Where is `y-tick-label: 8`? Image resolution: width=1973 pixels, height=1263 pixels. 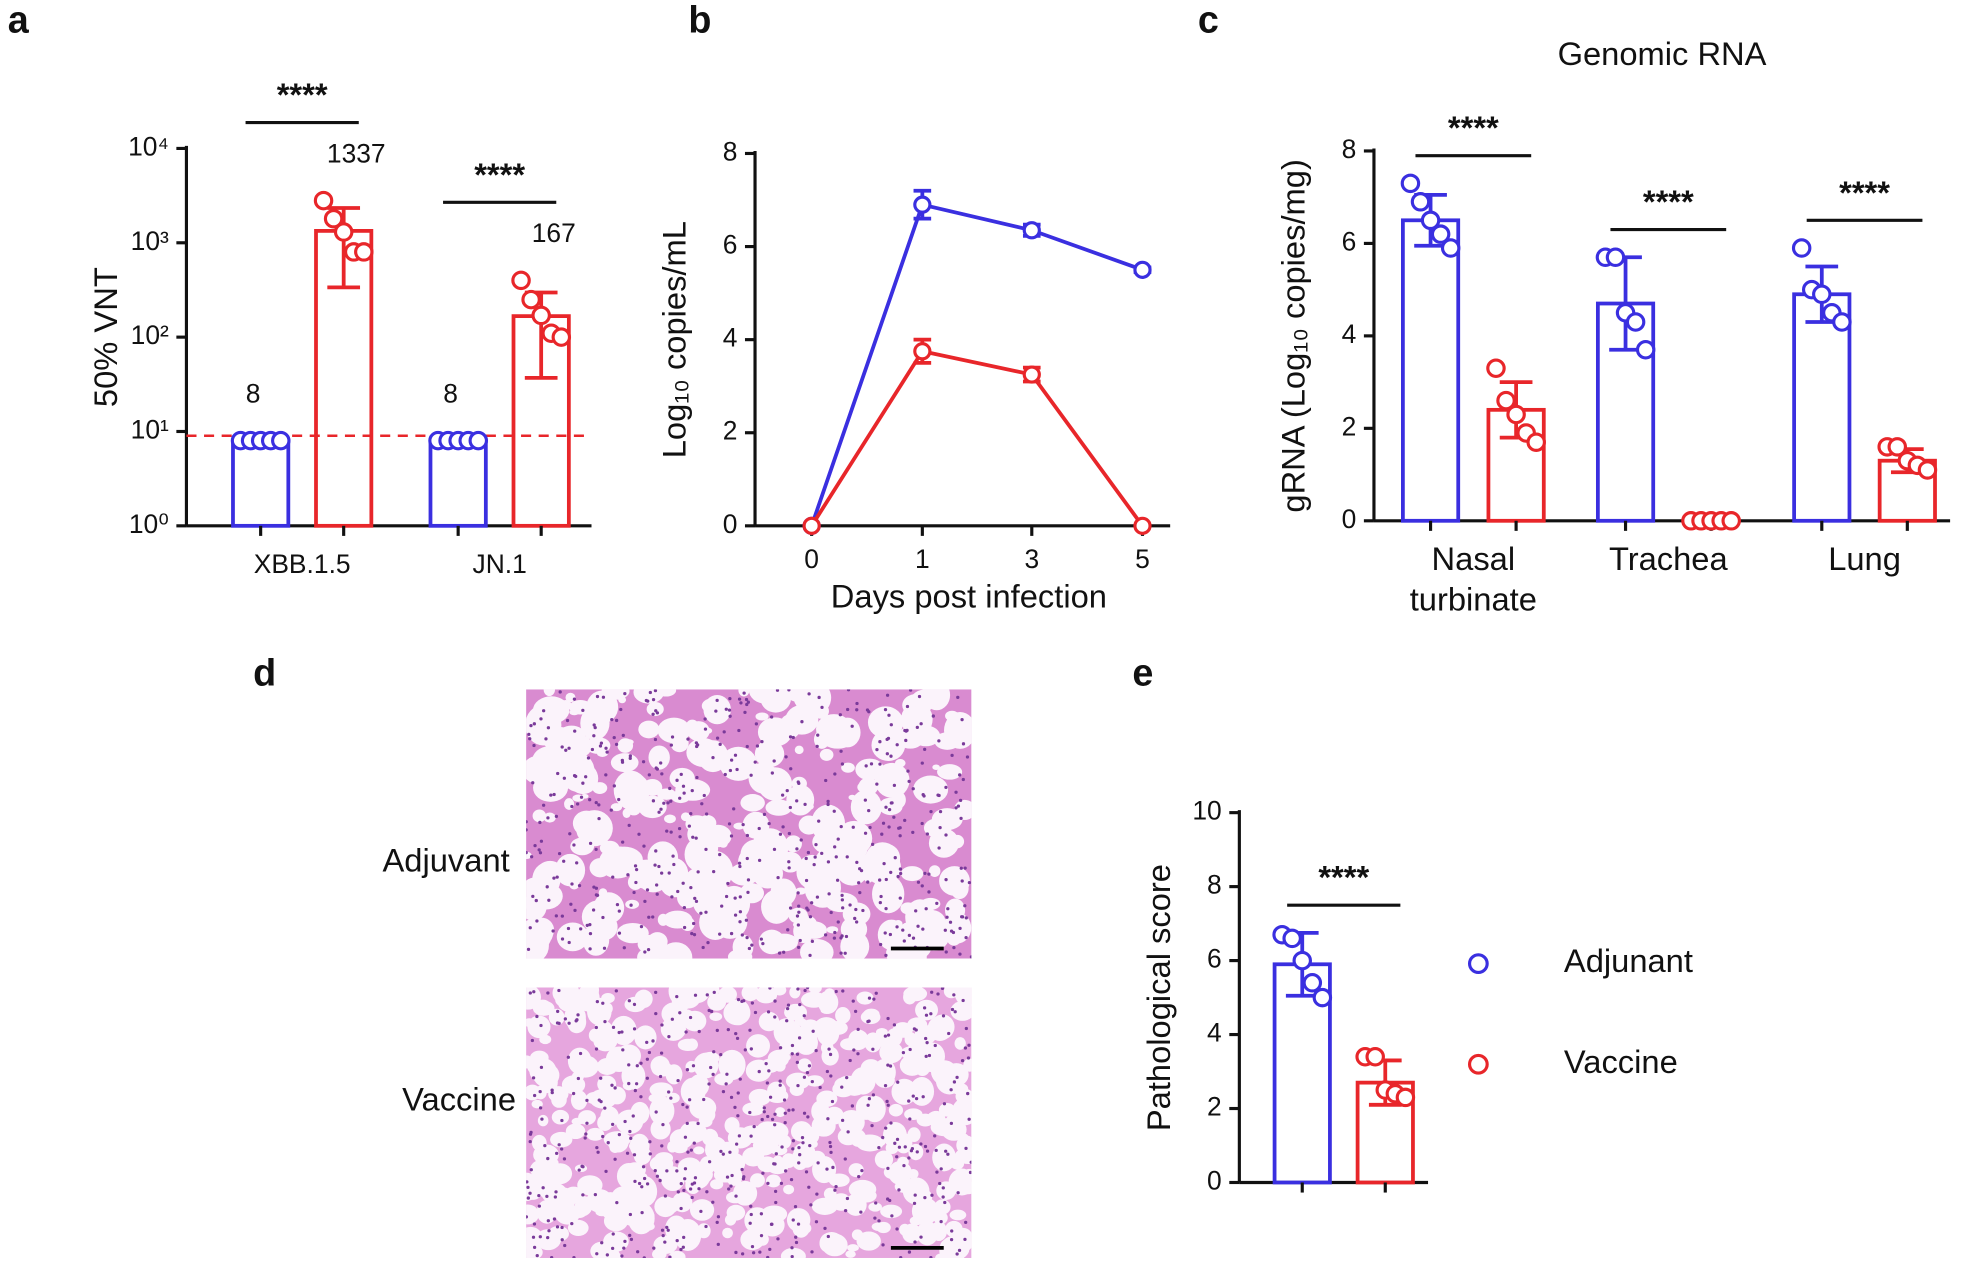 y-tick-label: 8 is located at coordinates (1214, 885).